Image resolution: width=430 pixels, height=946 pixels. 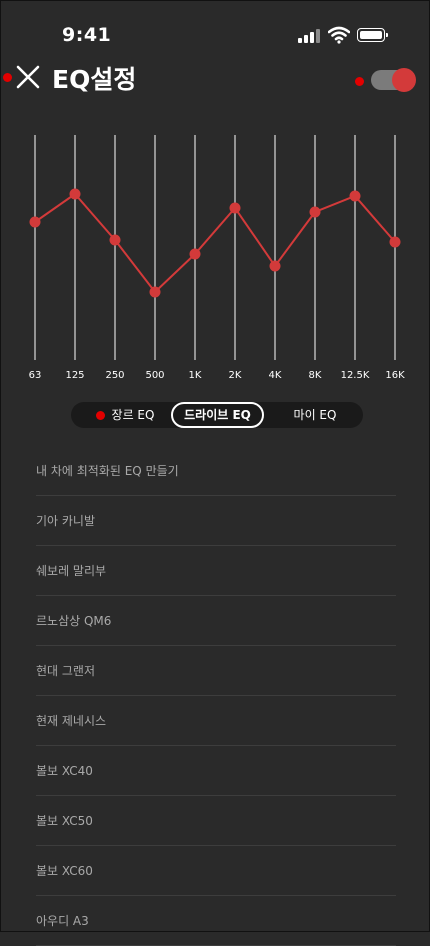 I want to click on tab-label: 마이 EQ, so click(x=315, y=415).